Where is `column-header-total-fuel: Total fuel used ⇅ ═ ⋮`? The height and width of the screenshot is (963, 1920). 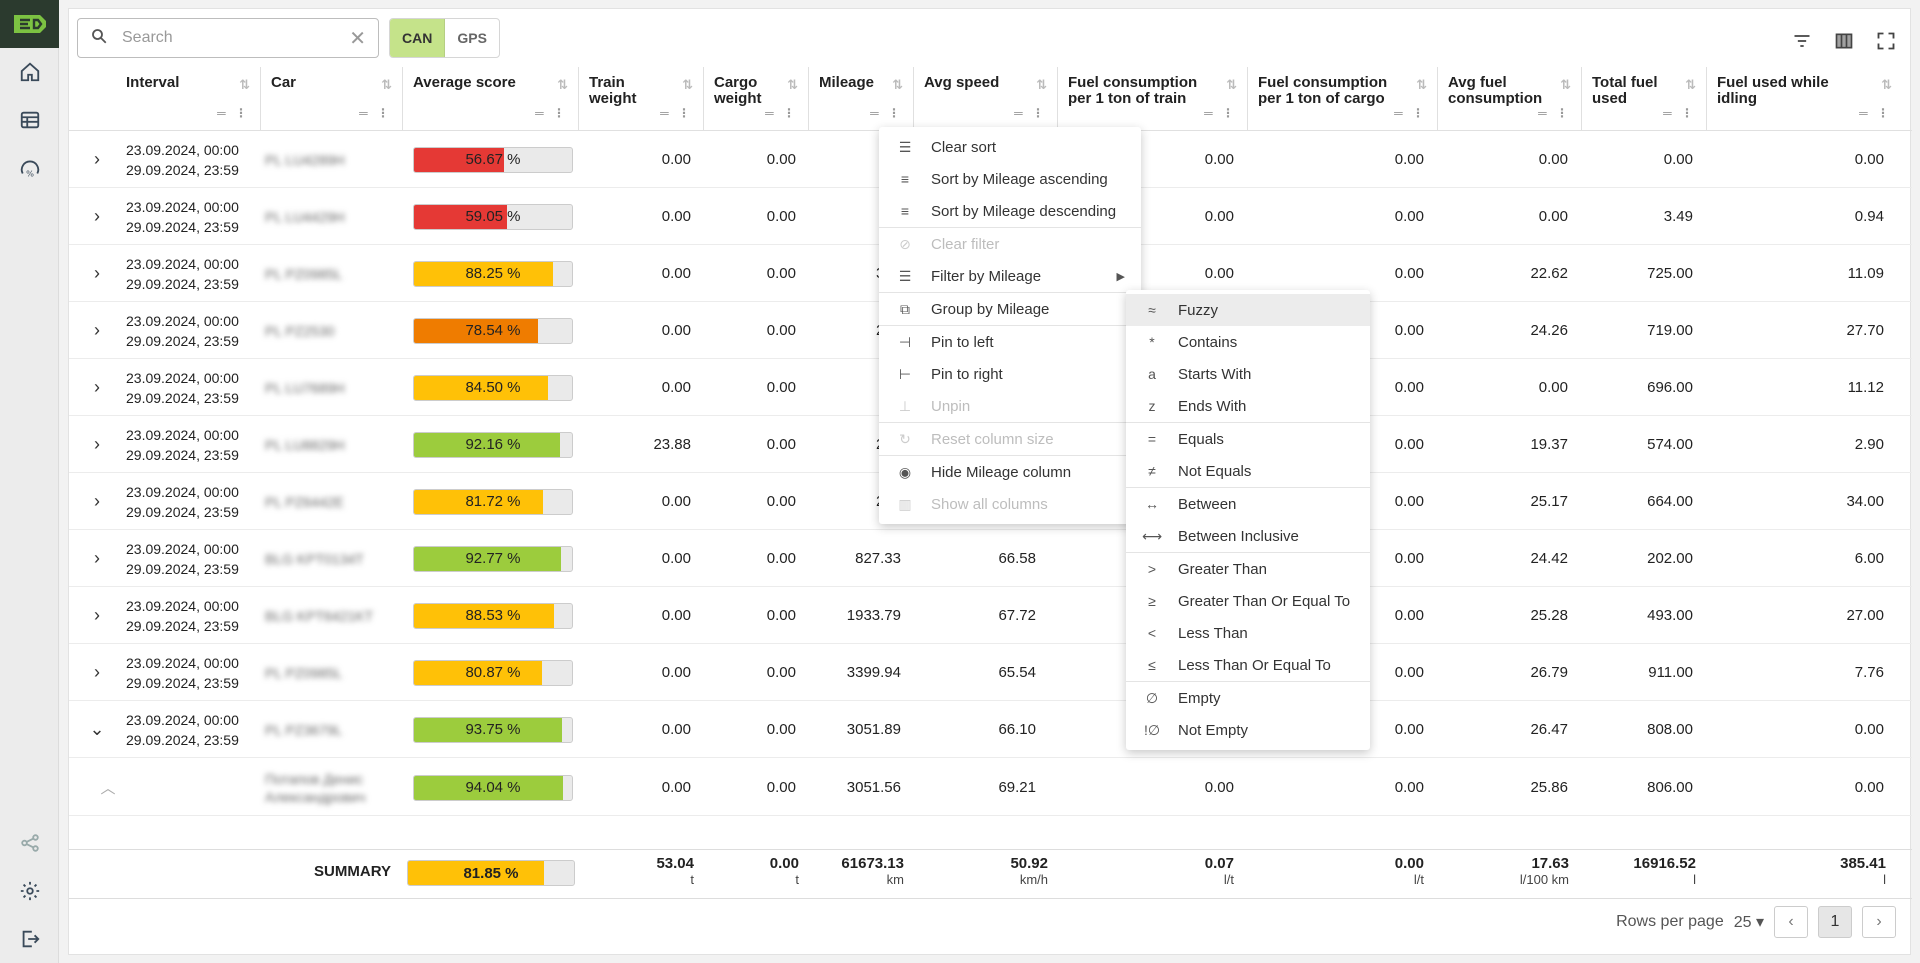
column-header-total-fuel: Total fuel used ⇅ ═ ⋮ is located at coordinates (1644, 99).